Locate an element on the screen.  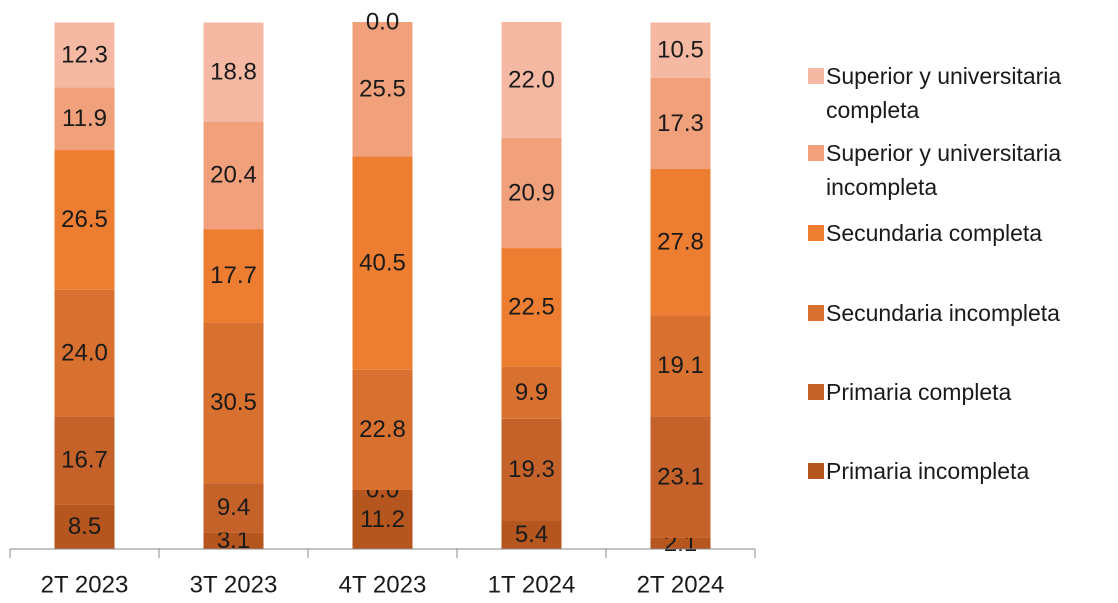
data-label: 22.5 is located at coordinates (531, 307).